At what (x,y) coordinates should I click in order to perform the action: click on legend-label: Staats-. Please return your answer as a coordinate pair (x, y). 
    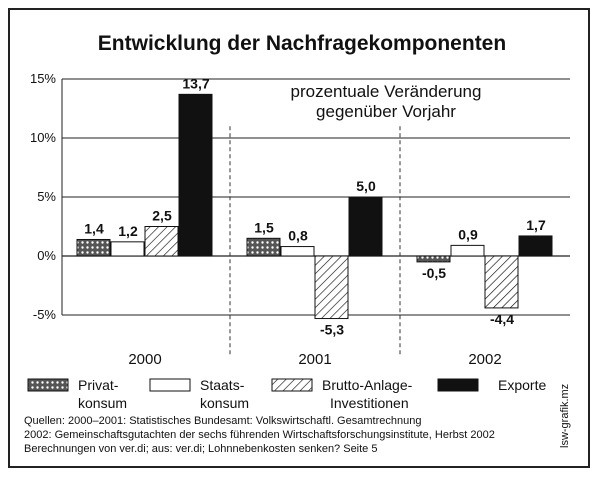
    Looking at the image, I should click on (222, 385).